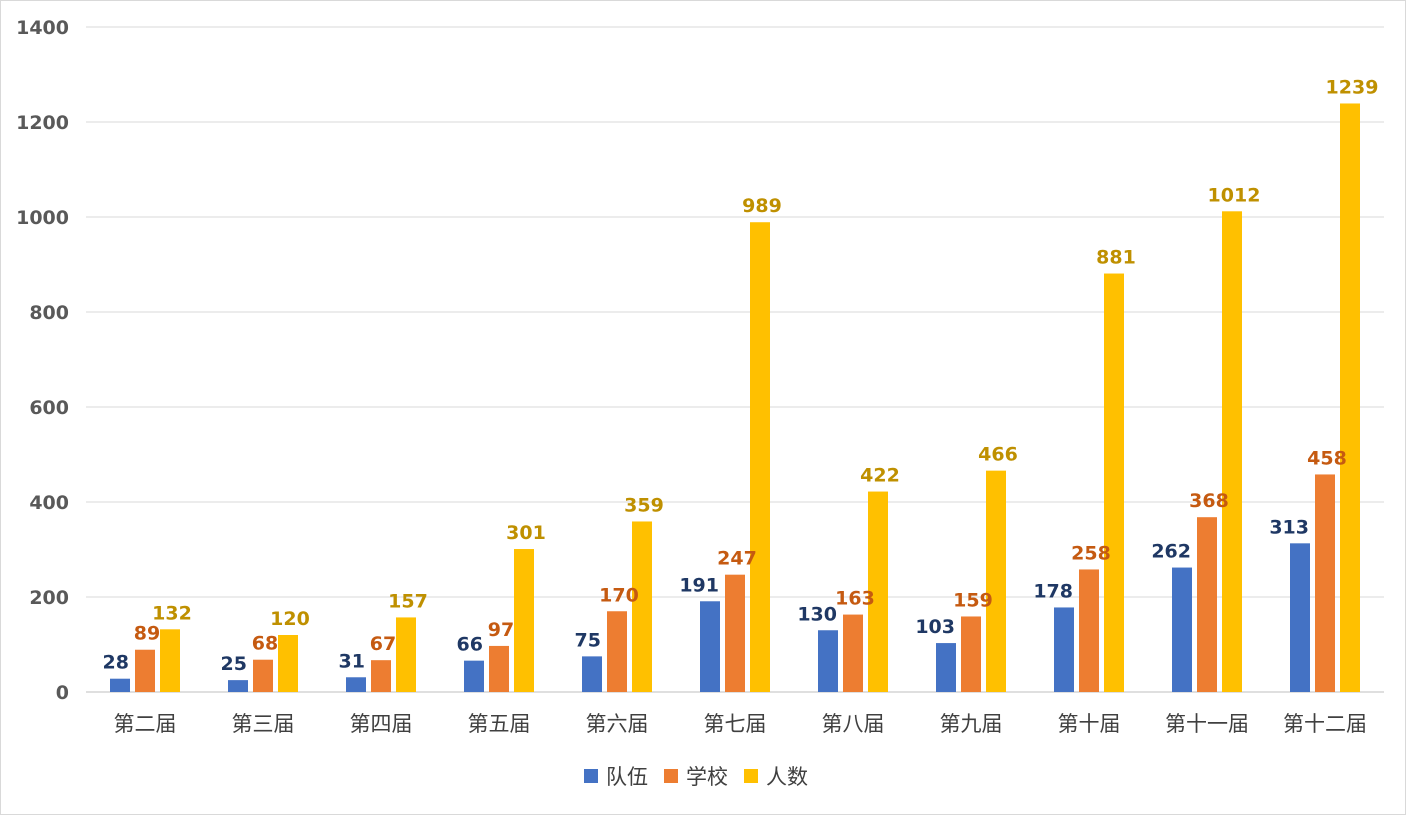  I want to click on bar-学校-第九届, so click(971, 654).